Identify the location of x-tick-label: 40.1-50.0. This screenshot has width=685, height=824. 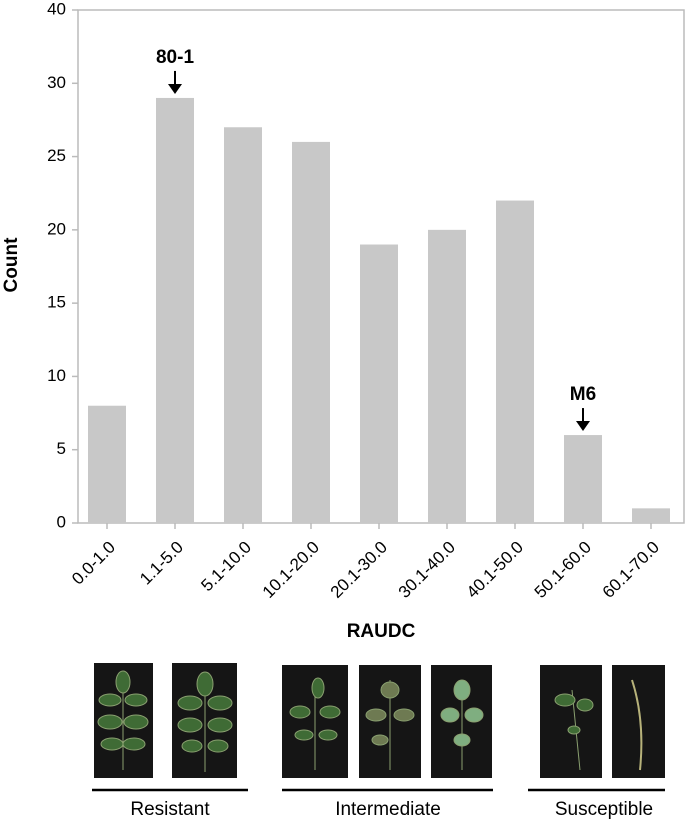
(495, 570).